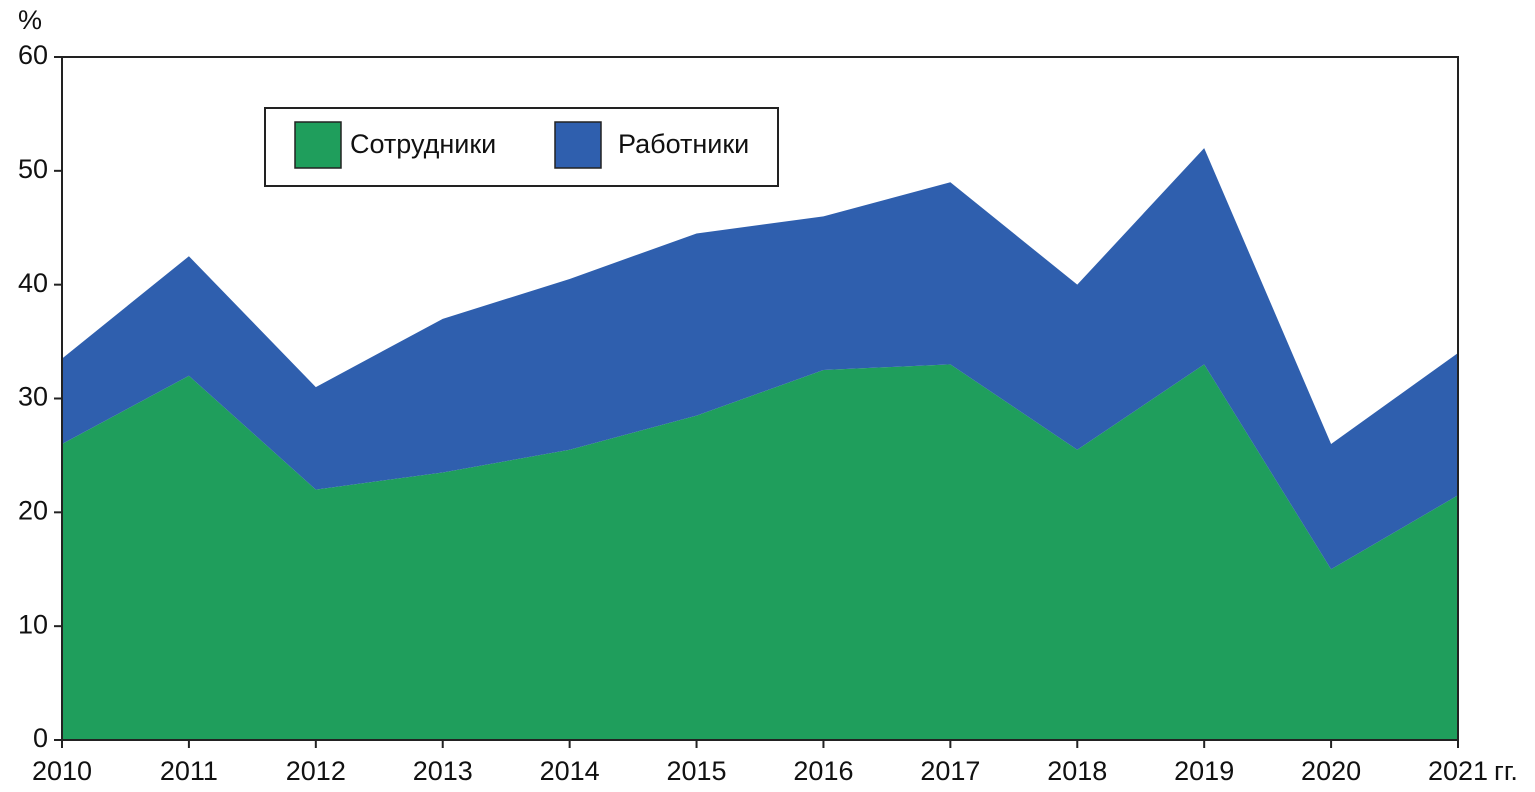  Describe the element at coordinates (683, 144) in the screenshot. I see `legend-label: Работники` at that location.